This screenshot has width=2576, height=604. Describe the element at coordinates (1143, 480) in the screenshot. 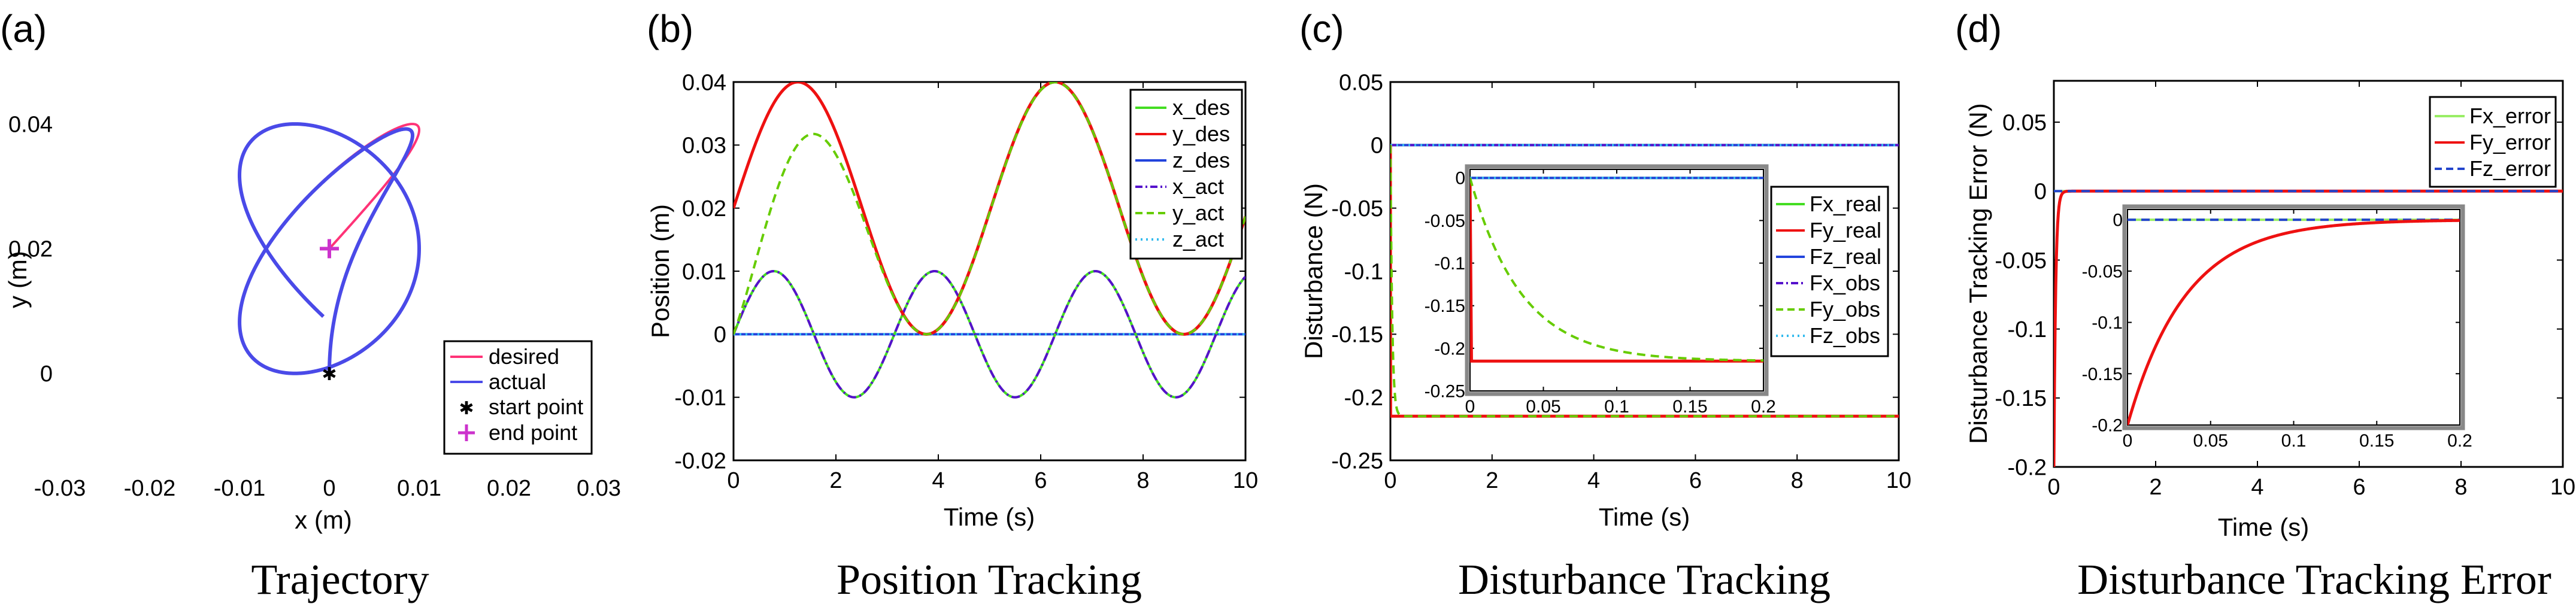

I see `panel-b-xtick-4: 8` at that location.